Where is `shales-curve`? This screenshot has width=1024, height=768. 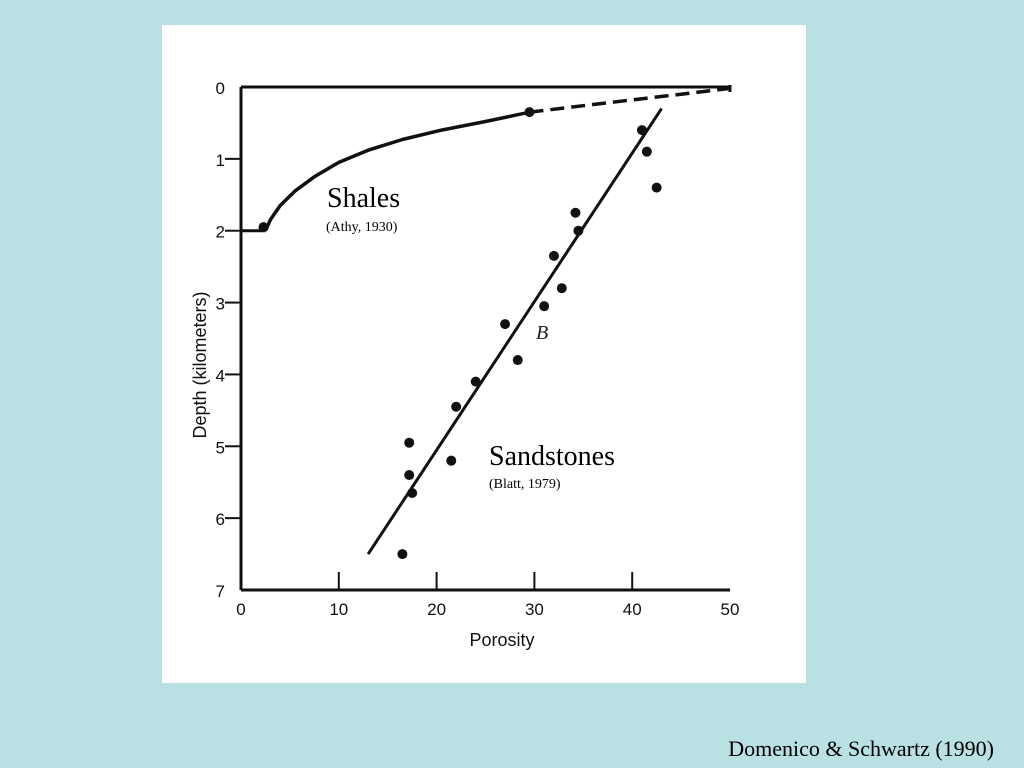 shales-curve is located at coordinates (396, 171).